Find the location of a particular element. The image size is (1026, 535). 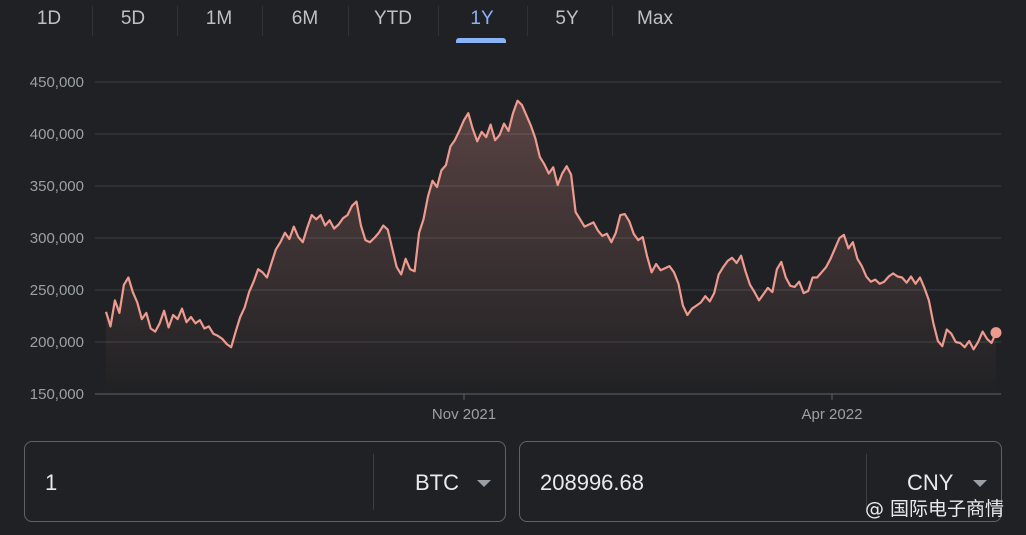

watermark: @ 国际电子商情 is located at coordinates (935, 509).